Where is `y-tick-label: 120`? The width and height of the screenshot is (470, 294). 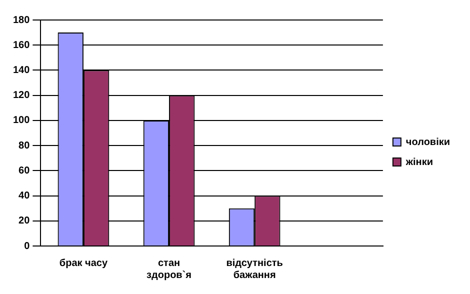
y-tick-label: 120 is located at coordinates (21, 96).